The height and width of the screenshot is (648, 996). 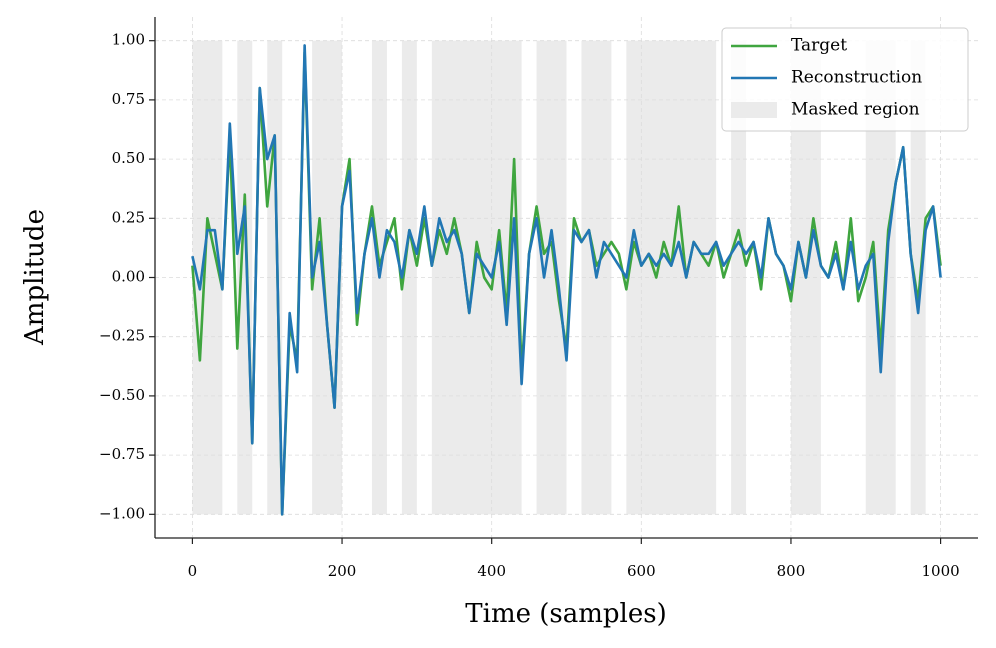 I want to click on legend: Target Reconstruction Masked region, so click(x=845, y=79).